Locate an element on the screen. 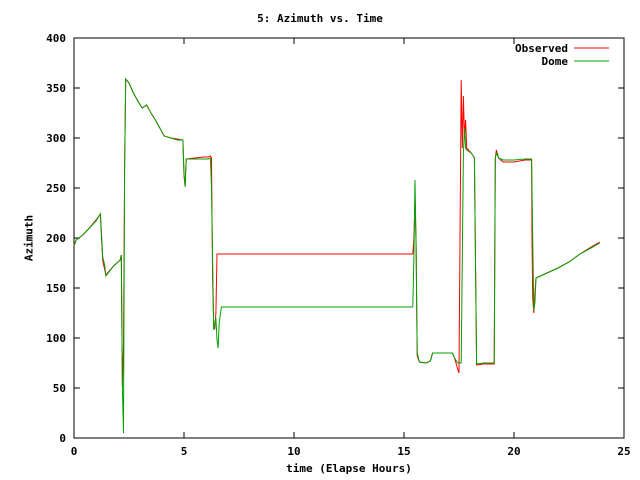  x-tick-label: 5 is located at coordinates (184, 451).